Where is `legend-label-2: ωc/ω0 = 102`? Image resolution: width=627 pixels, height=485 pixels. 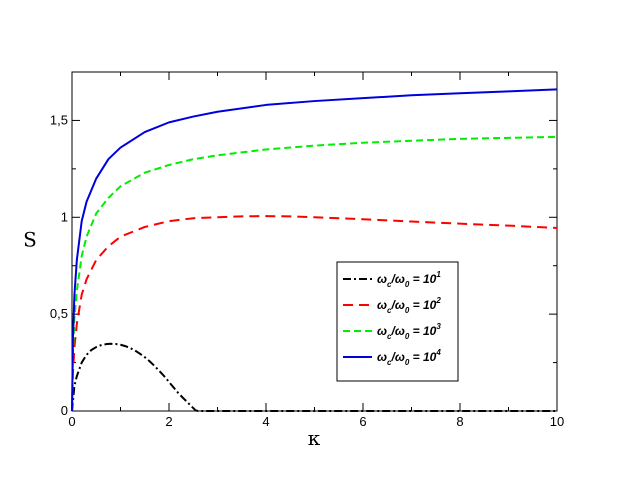 legend-label-2: ωc/ω0 = 102 is located at coordinates (409, 305).